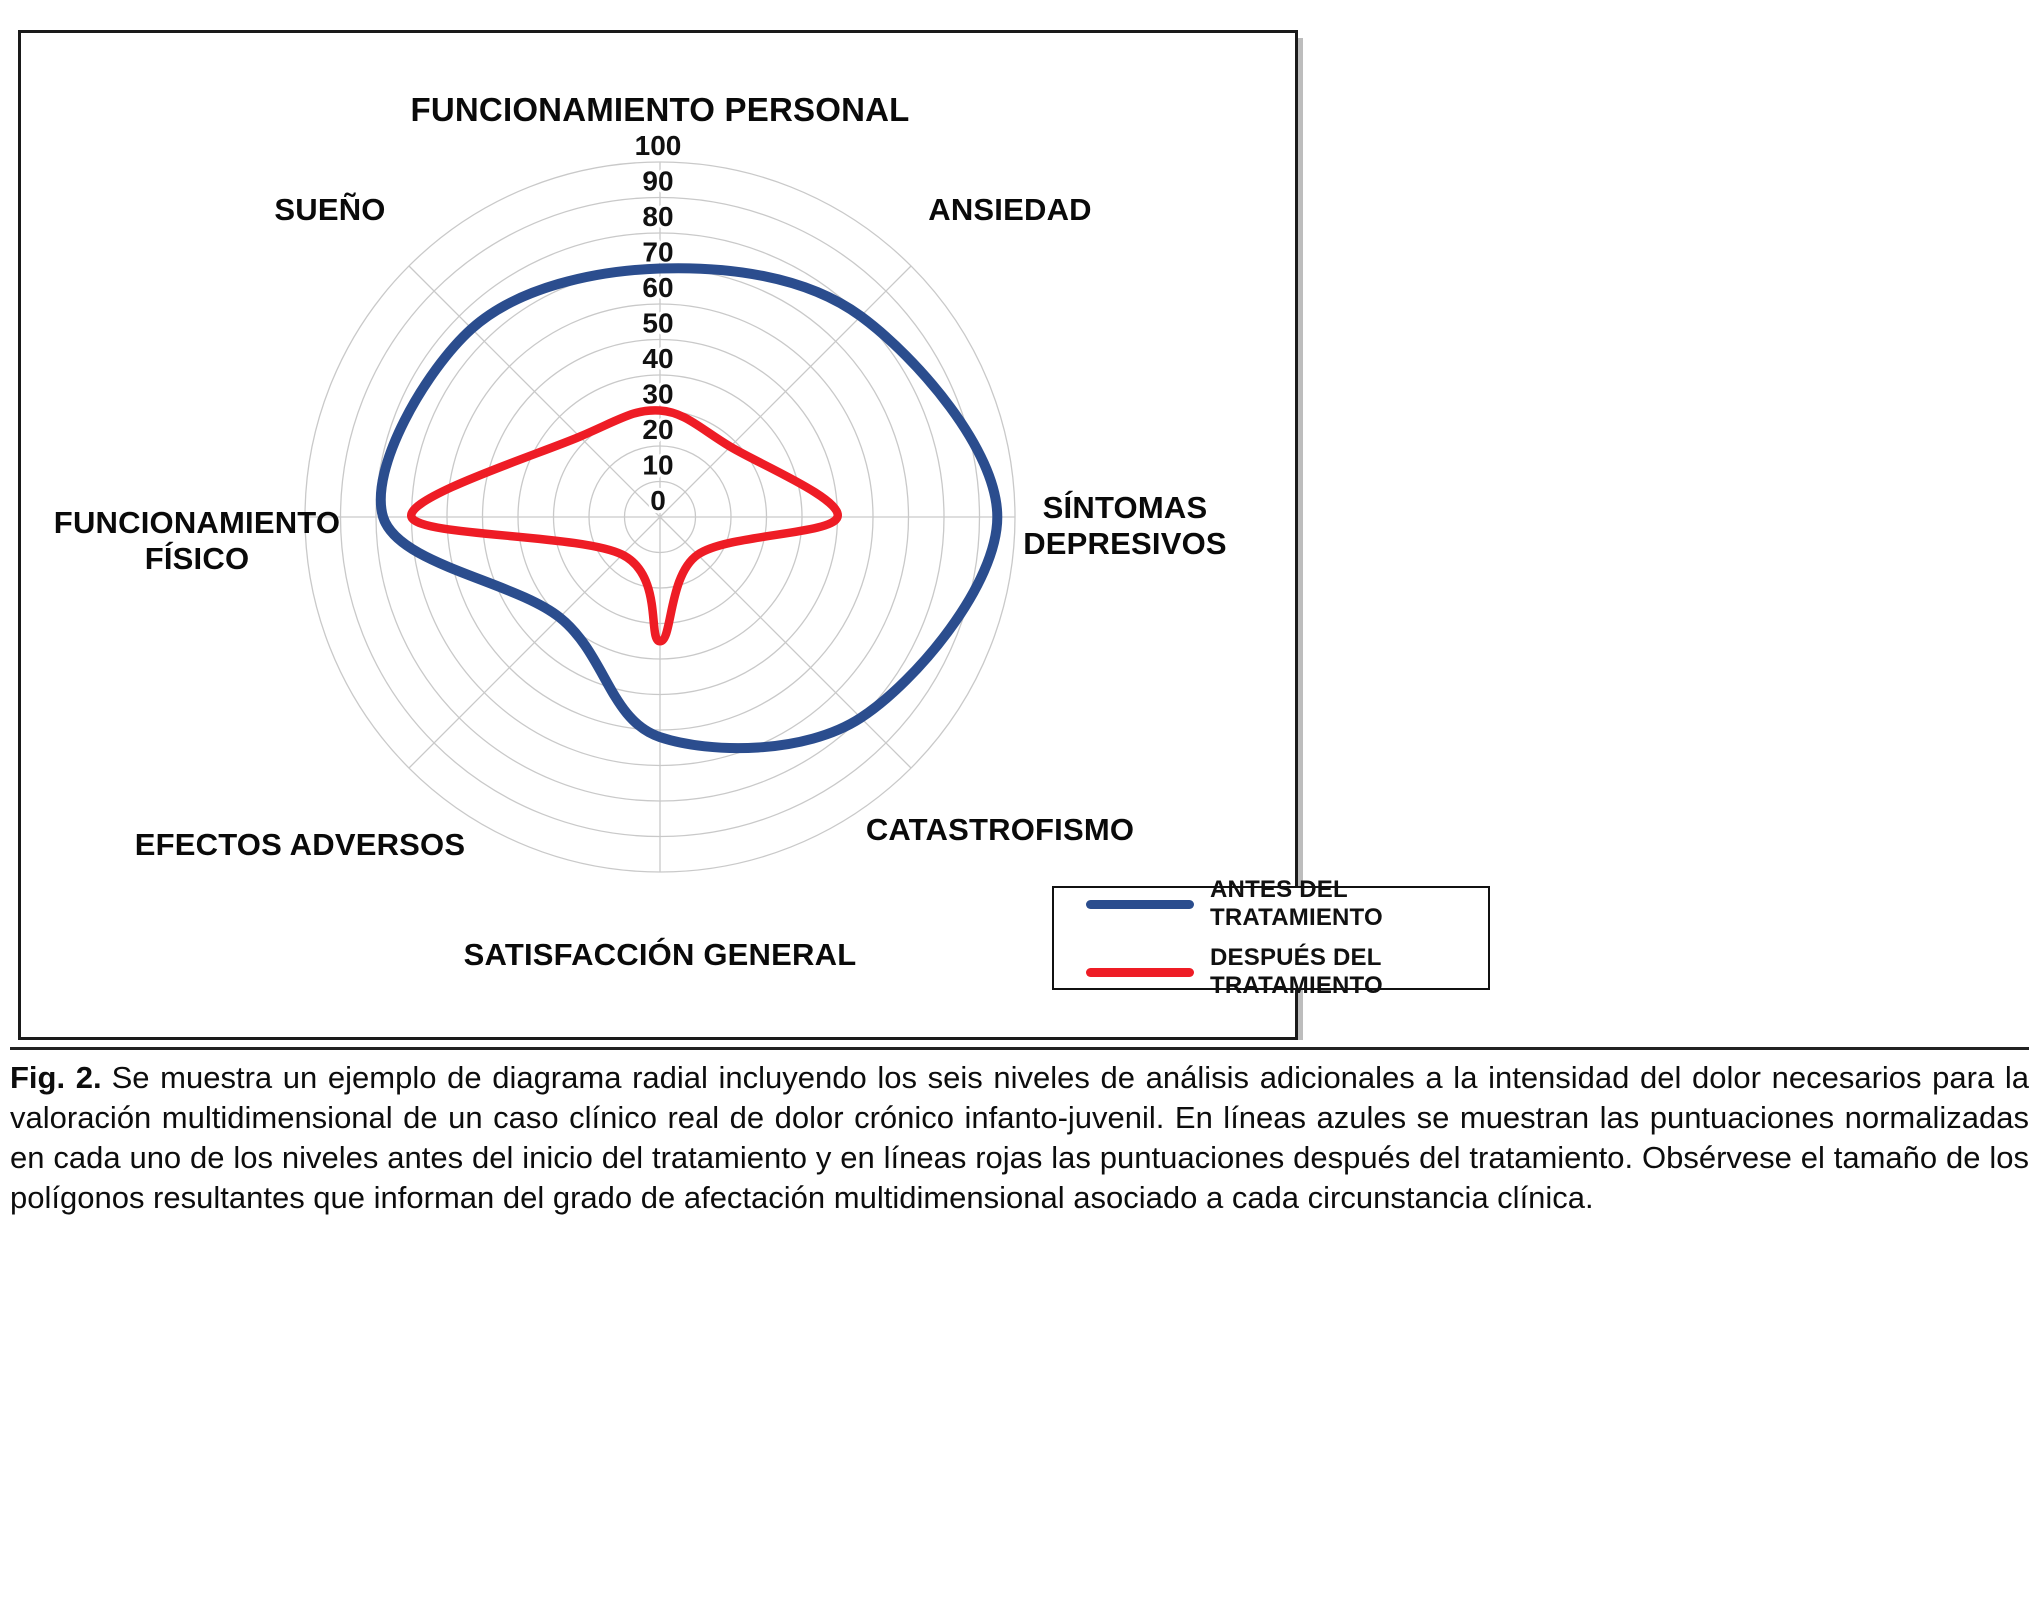 This screenshot has height=1617, width=2039. What do you see at coordinates (1125, 525) in the screenshot?
I see `axis-label-sintomas-depresivos: SÍNTOMAS DEPRESIVOS` at bounding box center [1125, 525].